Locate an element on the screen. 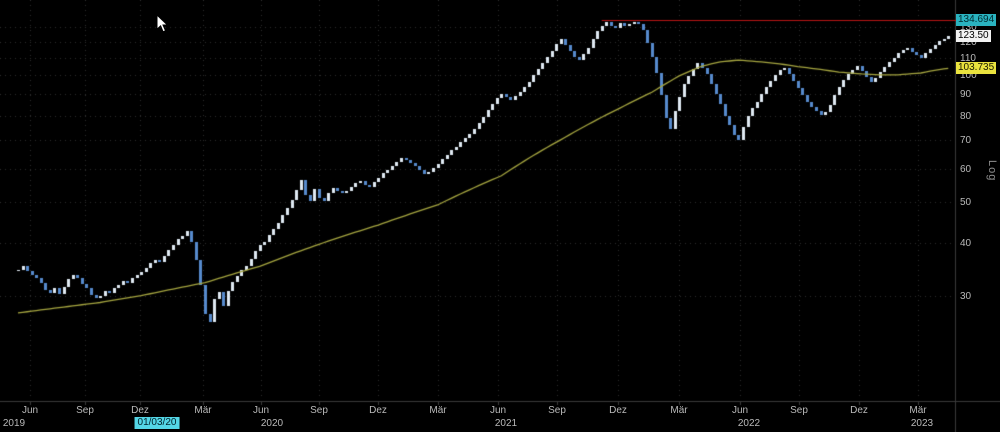  log-scale-label: Log is located at coordinates (992, 171).